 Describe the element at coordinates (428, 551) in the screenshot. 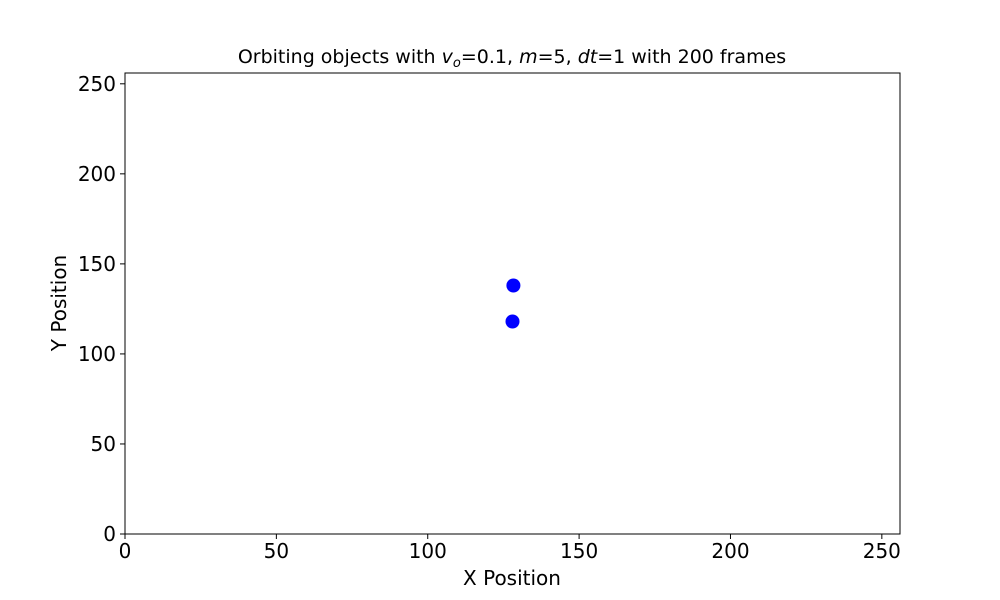

I see `x-tick-label: 100` at that location.